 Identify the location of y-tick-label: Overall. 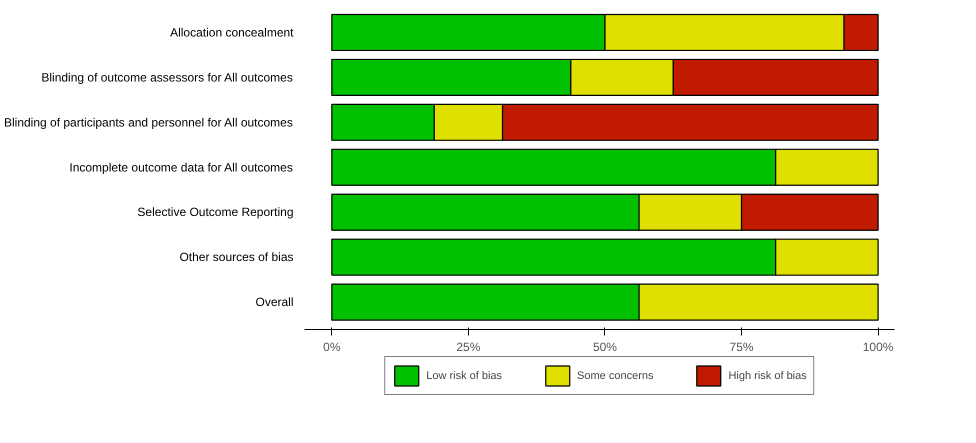
(274, 302).